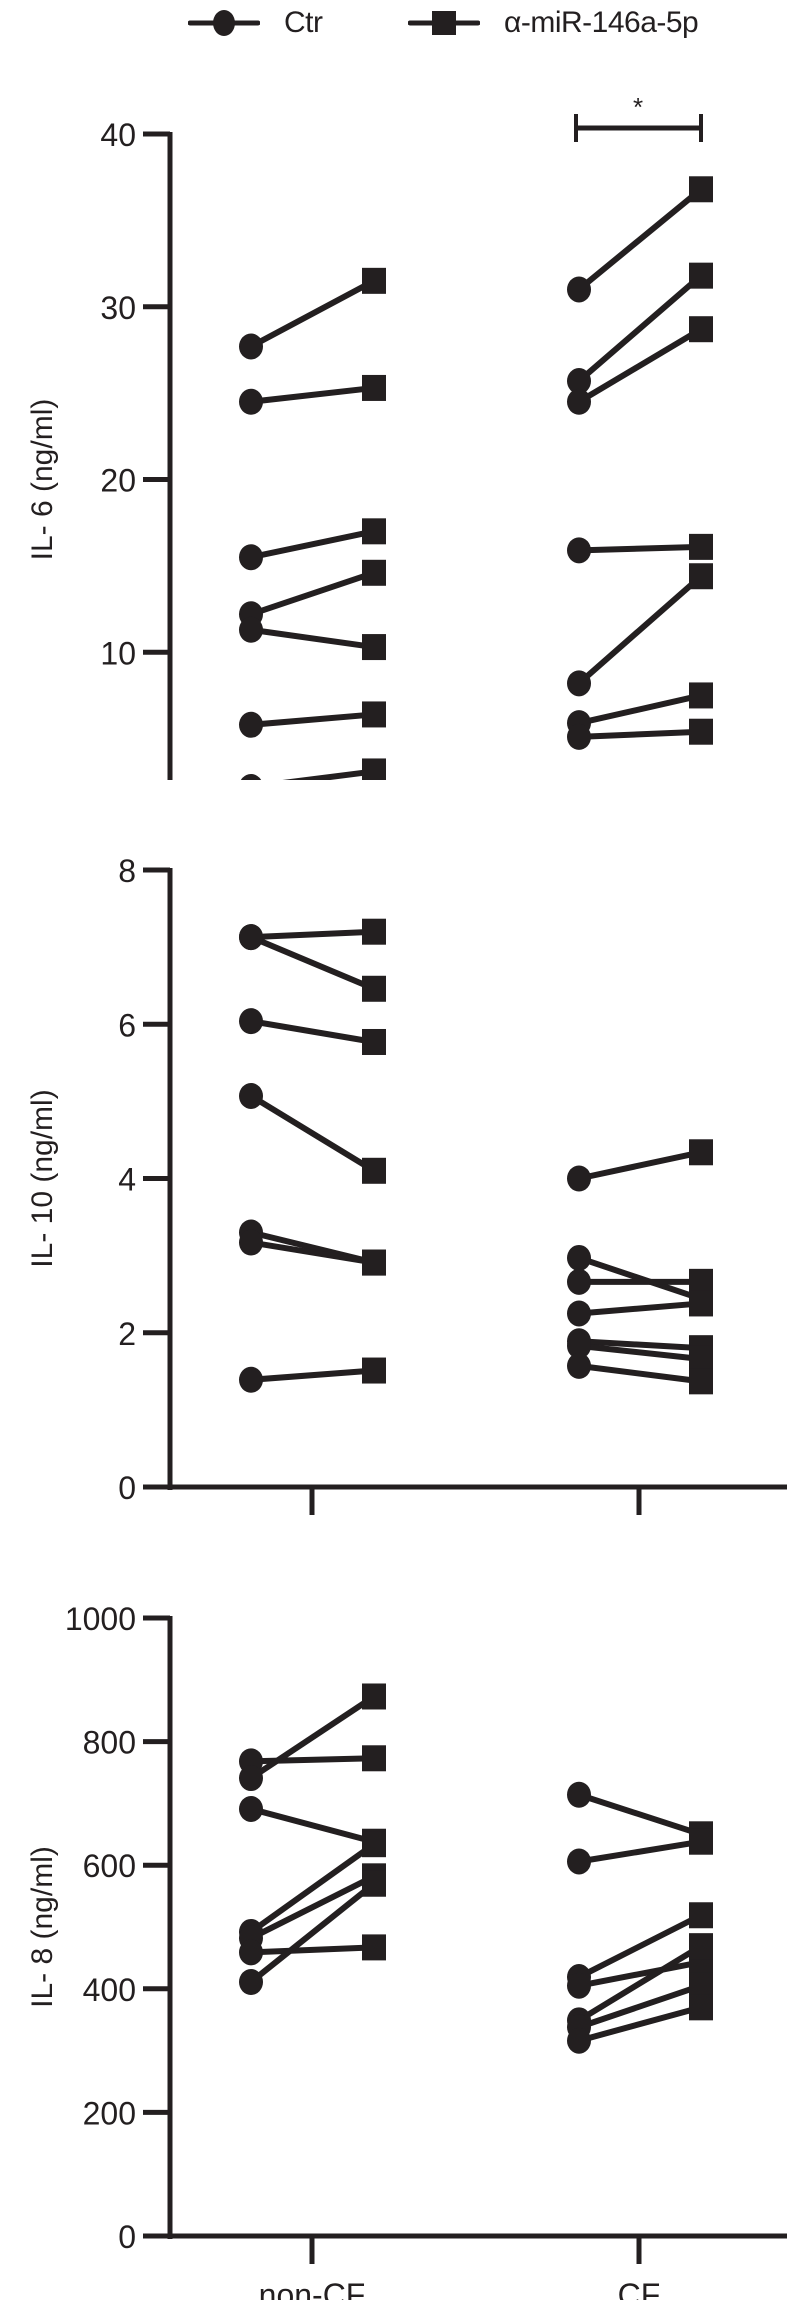 Image resolution: width=787 pixels, height=2305 pixels. Describe the element at coordinates (127, 1334) in the screenshot. I see `y-tick-label: 2` at that location.